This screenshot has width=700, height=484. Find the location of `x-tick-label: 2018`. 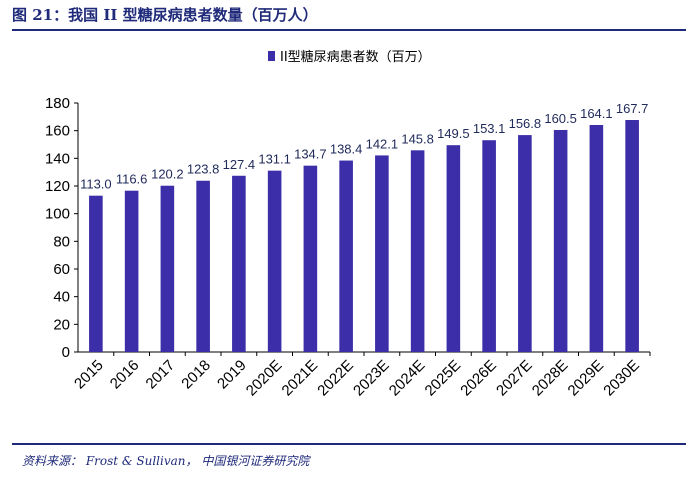

x-tick-label: 2018 is located at coordinates (196, 375).